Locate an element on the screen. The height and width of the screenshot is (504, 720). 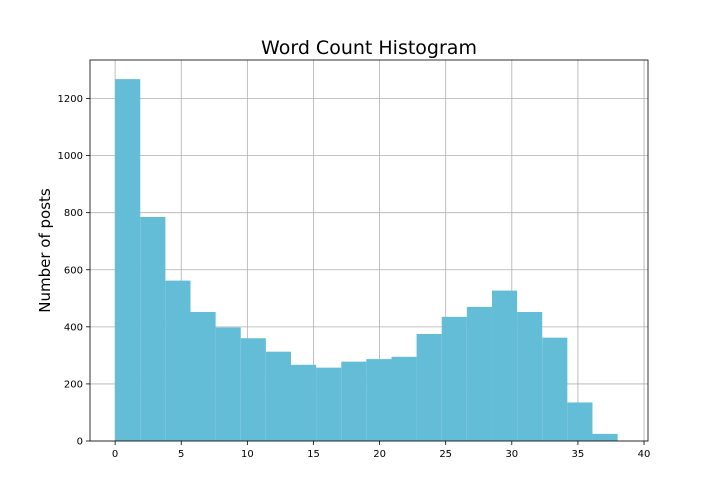
y-tick-label: 800 is located at coordinates (73, 213).